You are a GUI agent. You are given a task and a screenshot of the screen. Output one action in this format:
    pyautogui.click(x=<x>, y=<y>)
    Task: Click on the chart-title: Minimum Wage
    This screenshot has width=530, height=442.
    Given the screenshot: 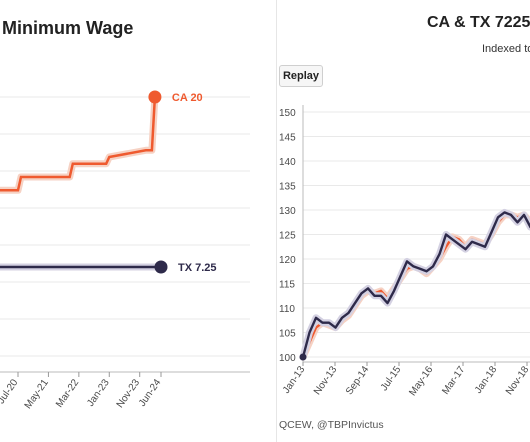 What is the action you would take?
    pyautogui.click(x=67, y=28)
    